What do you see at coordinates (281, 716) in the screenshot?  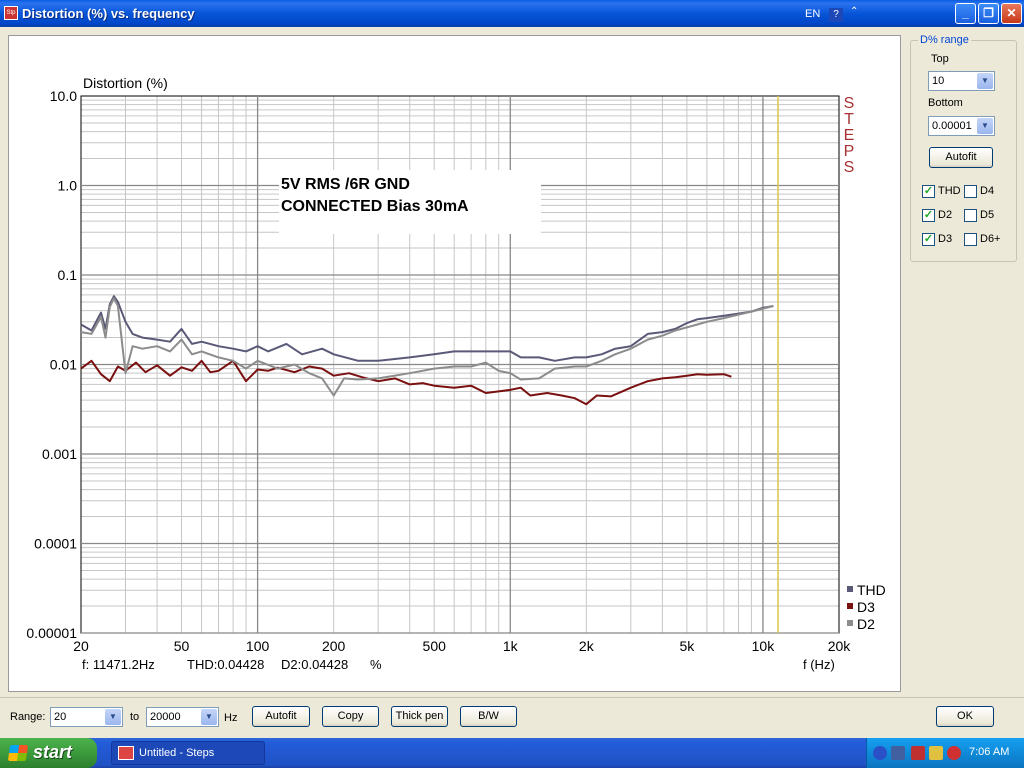 I see `autofit-button: Autofit` at bounding box center [281, 716].